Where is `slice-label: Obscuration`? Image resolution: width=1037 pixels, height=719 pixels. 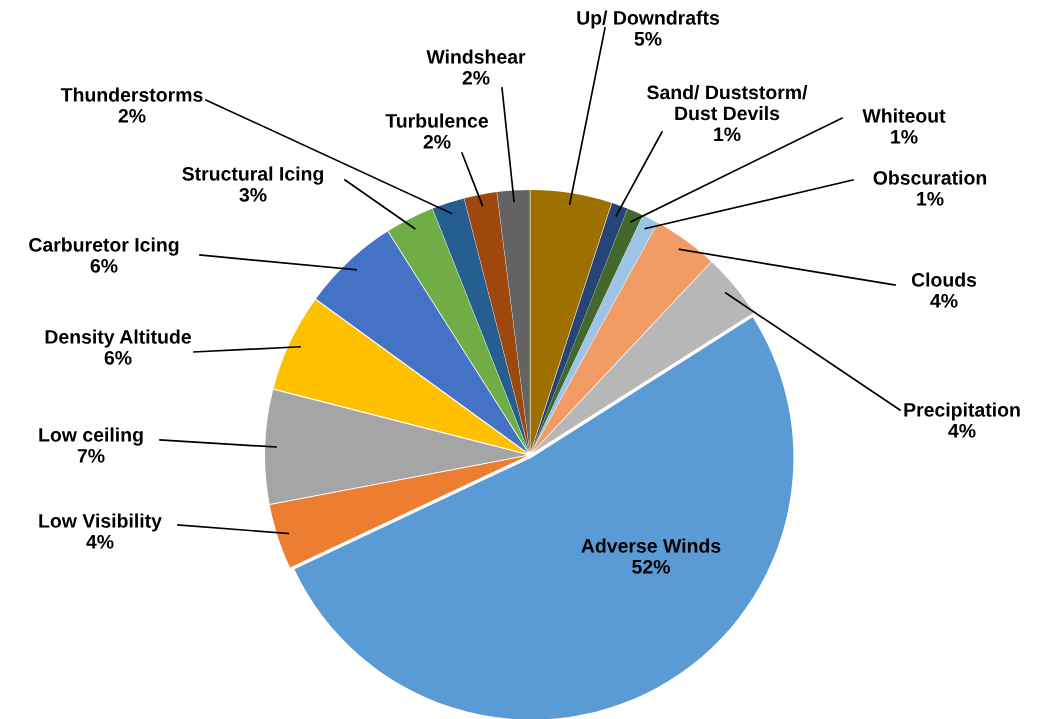
slice-label: Obscuration is located at coordinates (930, 177).